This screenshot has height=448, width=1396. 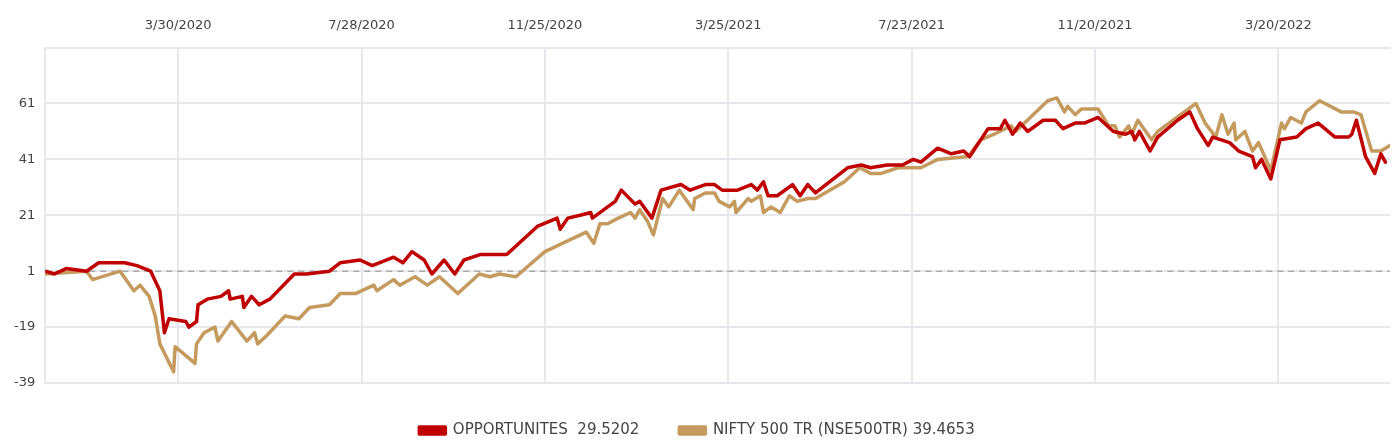 What do you see at coordinates (545, 25) in the screenshot?
I see `x-tick-label: 11/25/2020` at bounding box center [545, 25].